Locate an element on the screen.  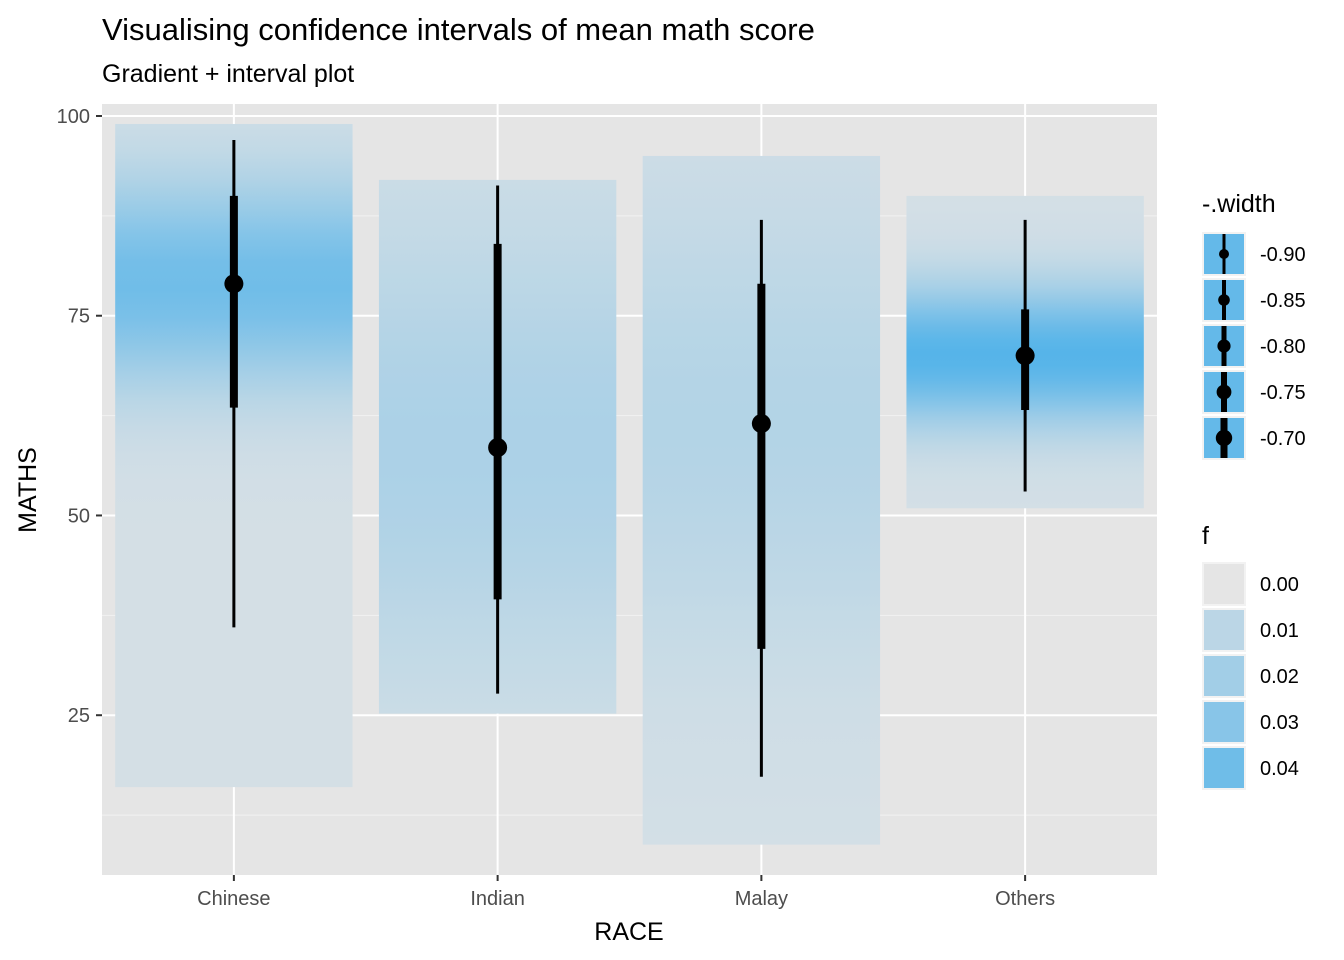
legend-title-width: -.width is located at coordinates (1239, 204).